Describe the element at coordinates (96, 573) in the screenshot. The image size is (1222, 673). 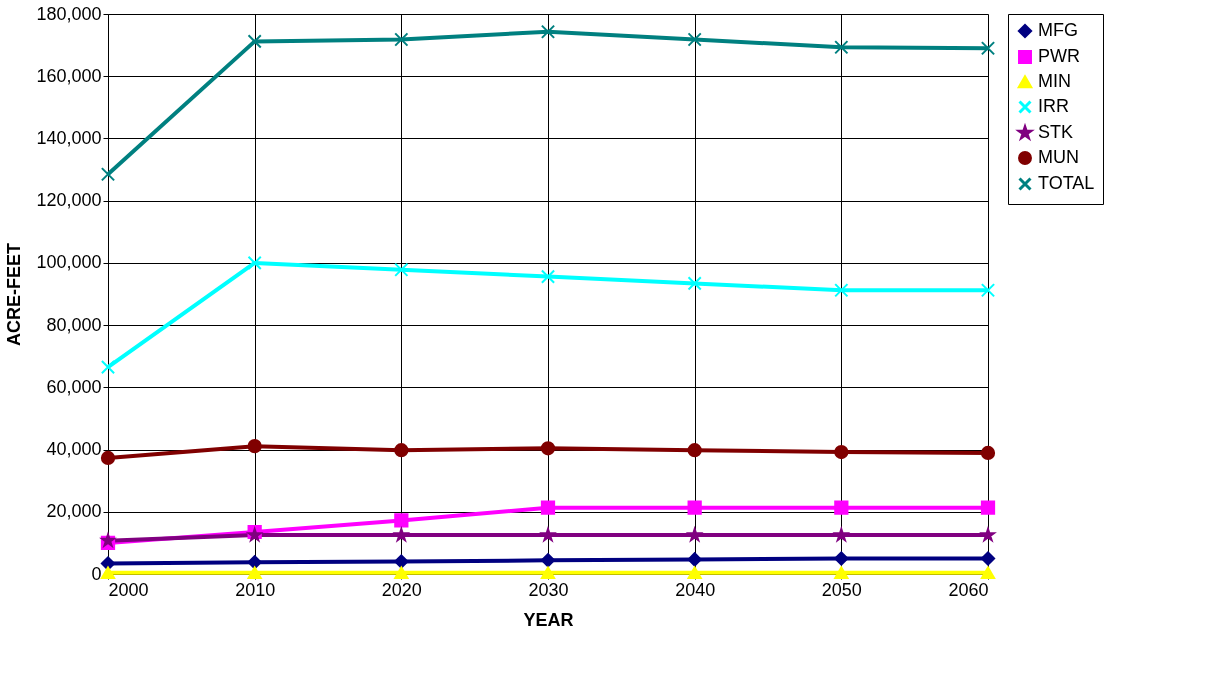
I see `y-tick-label: 0` at that location.